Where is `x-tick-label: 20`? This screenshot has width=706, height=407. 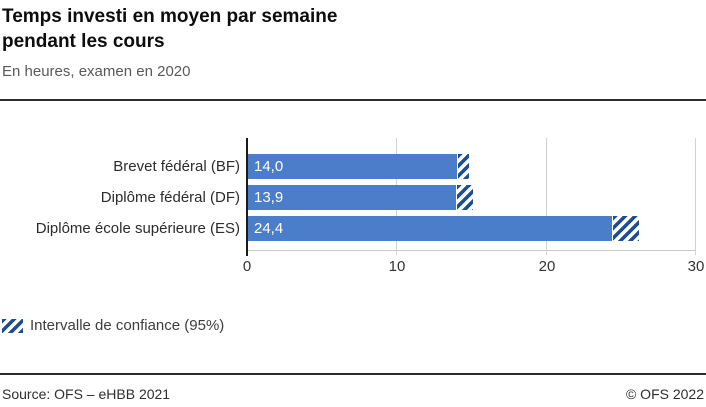
x-tick-label: 20 is located at coordinates (547, 266).